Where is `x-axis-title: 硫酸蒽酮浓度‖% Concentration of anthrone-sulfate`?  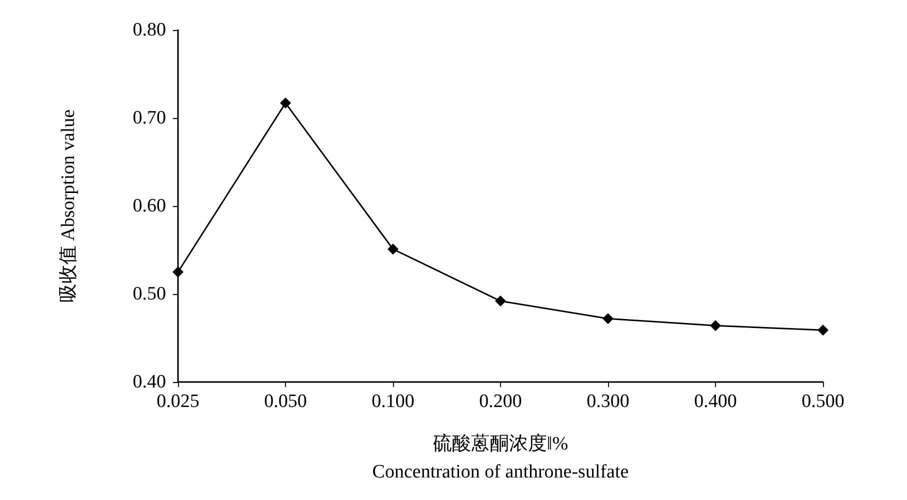
x-axis-title: 硫酸蒽酮浓度‖% Concentration of anthrone-sulfate is located at coordinates (500, 457).